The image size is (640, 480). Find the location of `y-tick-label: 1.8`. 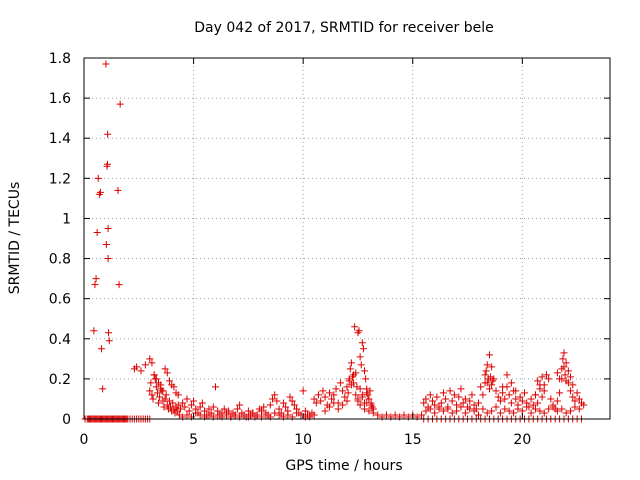

y-tick-label: 1.8 is located at coordinates (60, 59).